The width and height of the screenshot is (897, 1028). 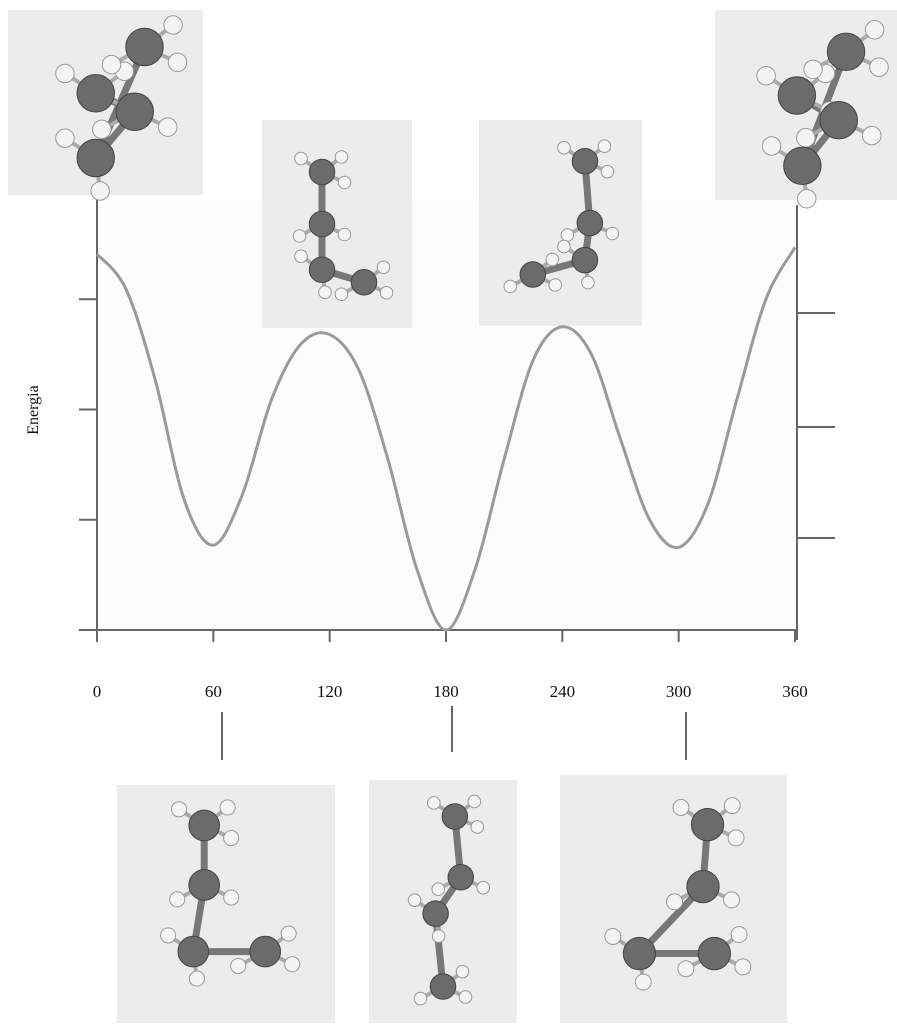 I want to click on x-tick-label: 60, so click(x=213, y=691).